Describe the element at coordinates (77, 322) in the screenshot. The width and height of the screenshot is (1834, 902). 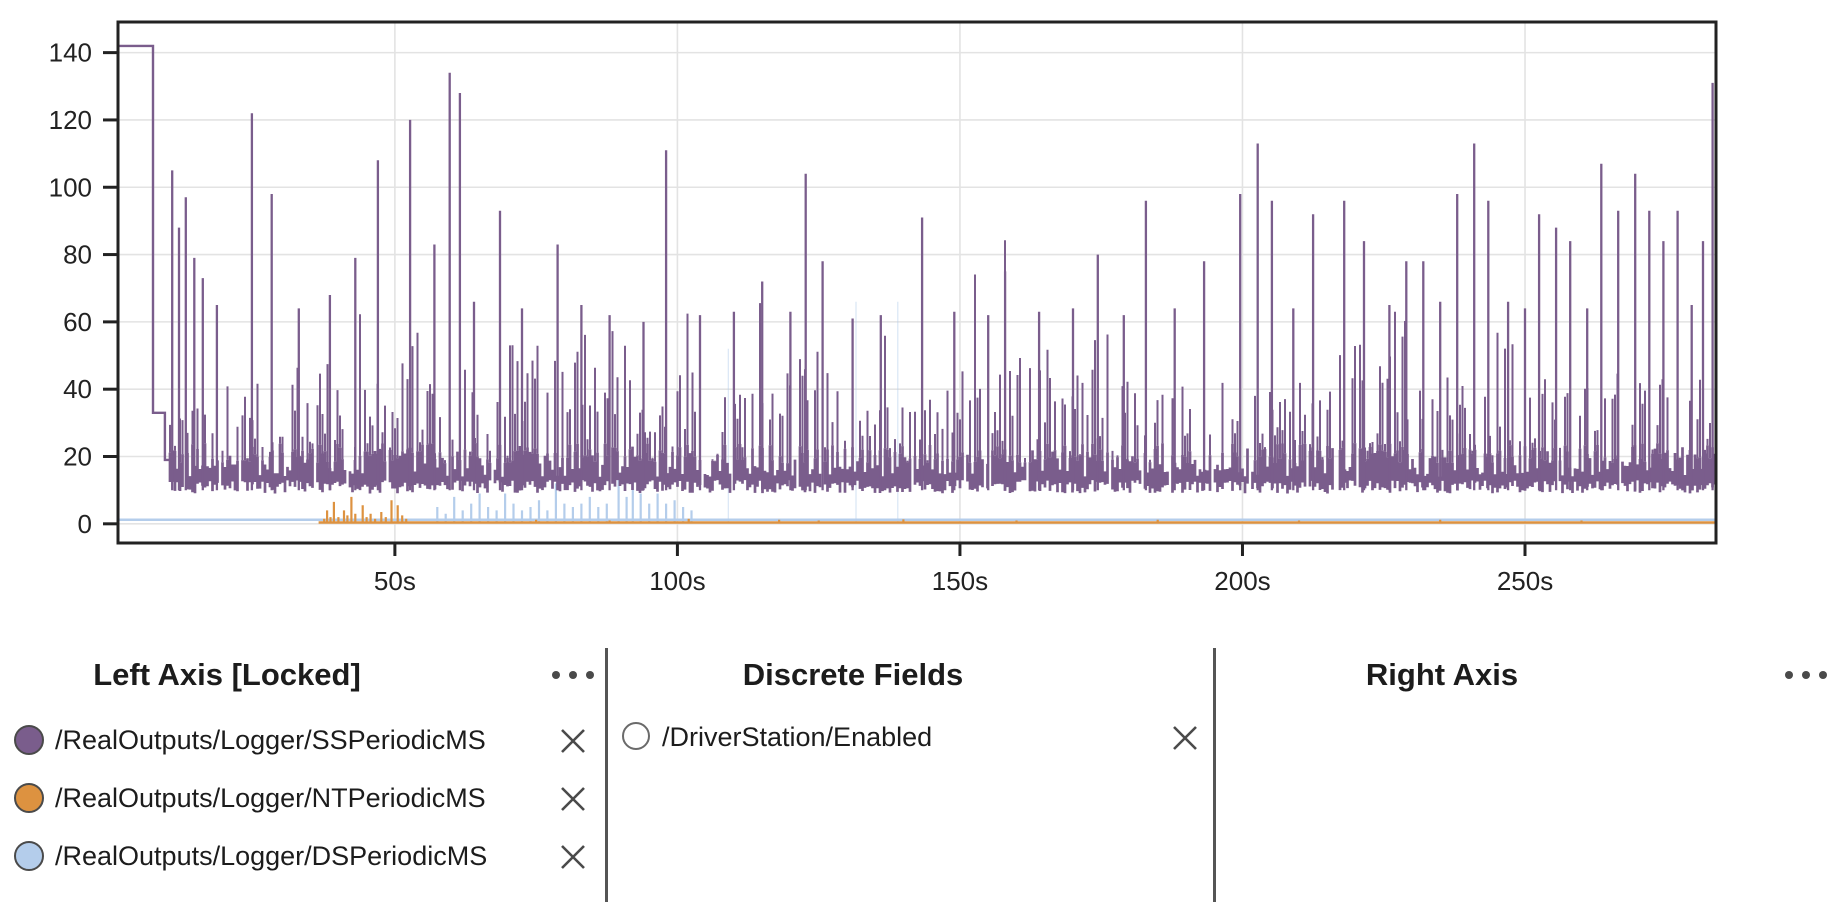
I see `svg-text: 60` at that location.